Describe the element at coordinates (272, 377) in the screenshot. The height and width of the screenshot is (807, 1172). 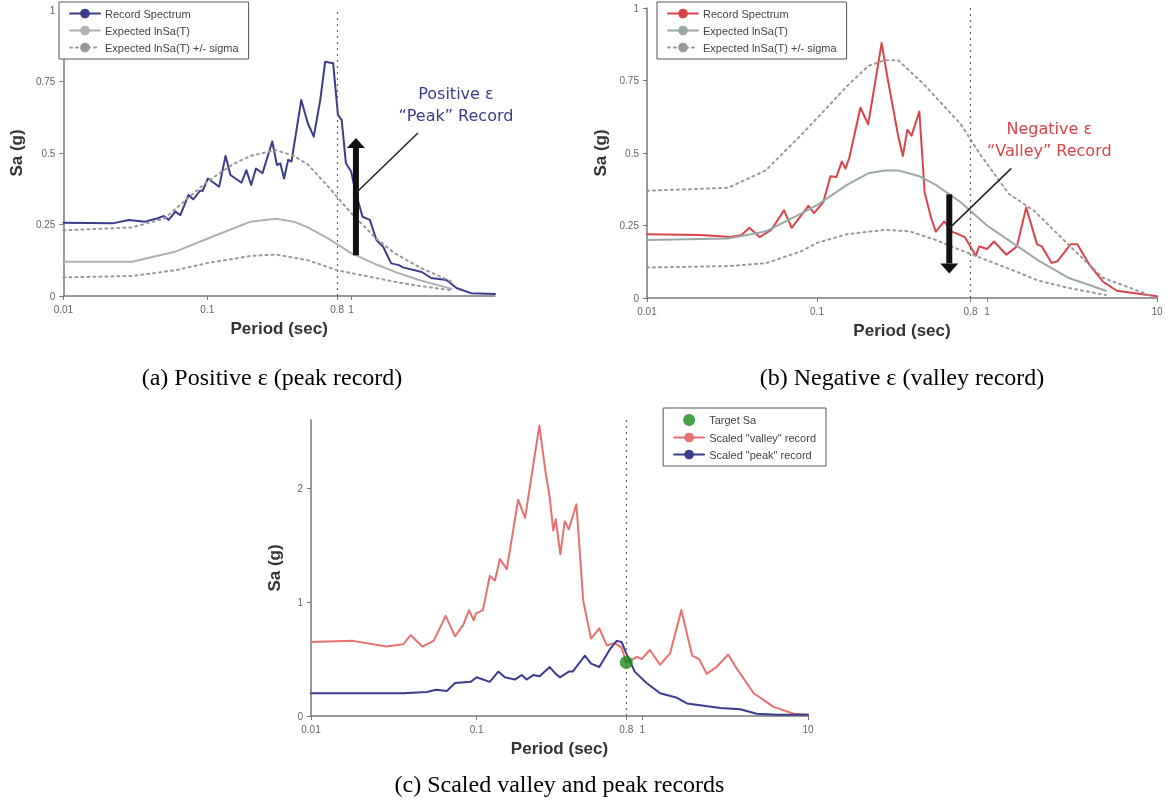
I see `text: (a) Positive ε (peak record)` at that location.